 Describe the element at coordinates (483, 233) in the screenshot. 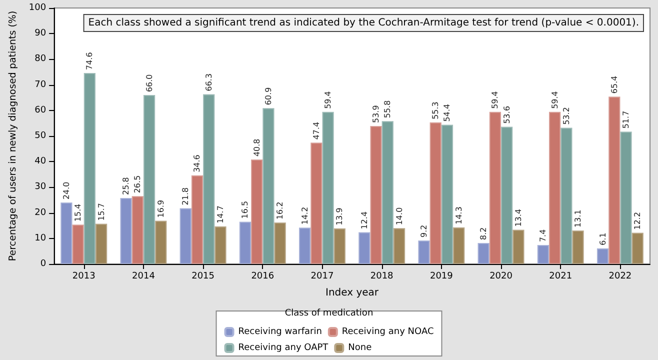

I see `data-label: 8.2` at that location.